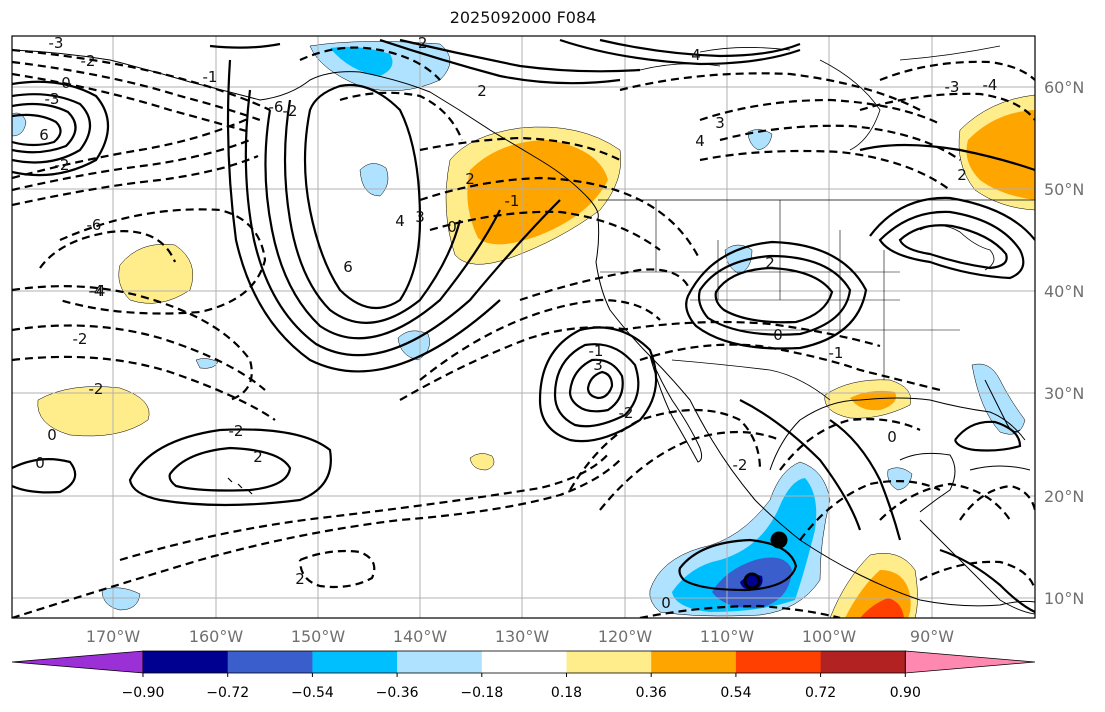 The height and width of the screenshot is (712, 1105). What do you see at coordinates (420, 636) in the screenshot?
I see `longitude-label: 140°W` at bounding box center [420, 636].